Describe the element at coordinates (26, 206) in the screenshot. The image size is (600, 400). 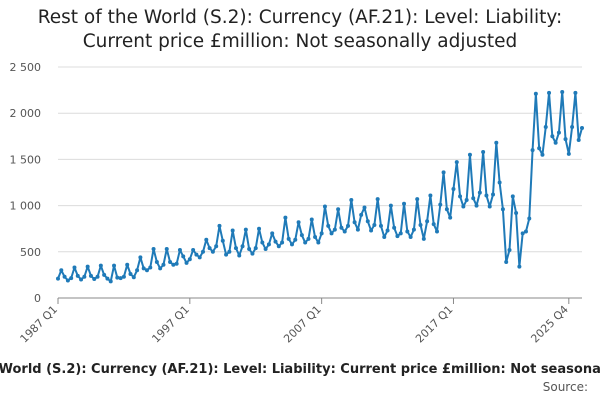
I see `y-tick-label: 1 000` at that location.